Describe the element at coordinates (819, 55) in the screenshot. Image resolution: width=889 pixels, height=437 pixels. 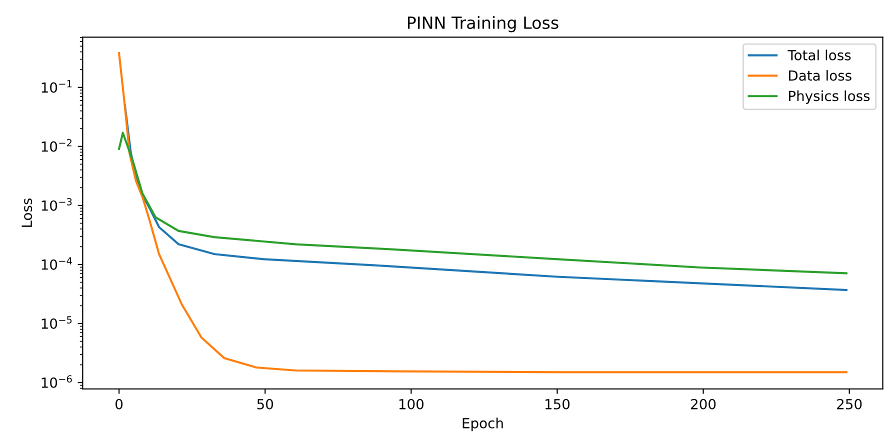
I see `legend-label: Total loss` at that location.